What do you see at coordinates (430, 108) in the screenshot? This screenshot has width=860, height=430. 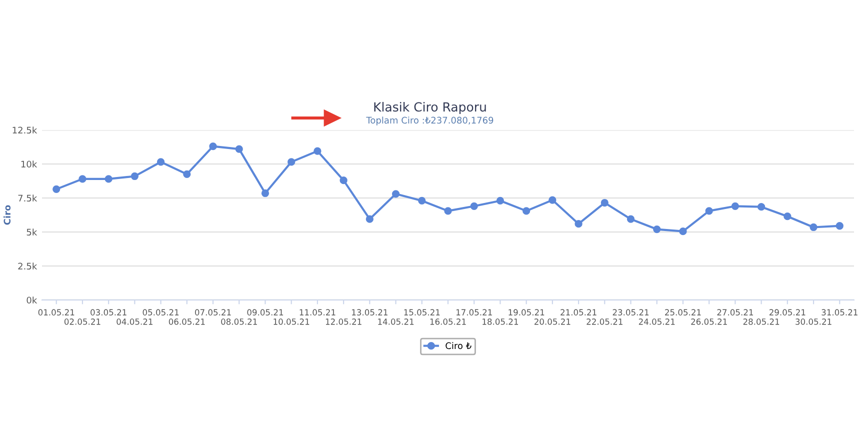 I see `chart-title: Klasik Ciro Raporu` at bounding box center [430, 108].